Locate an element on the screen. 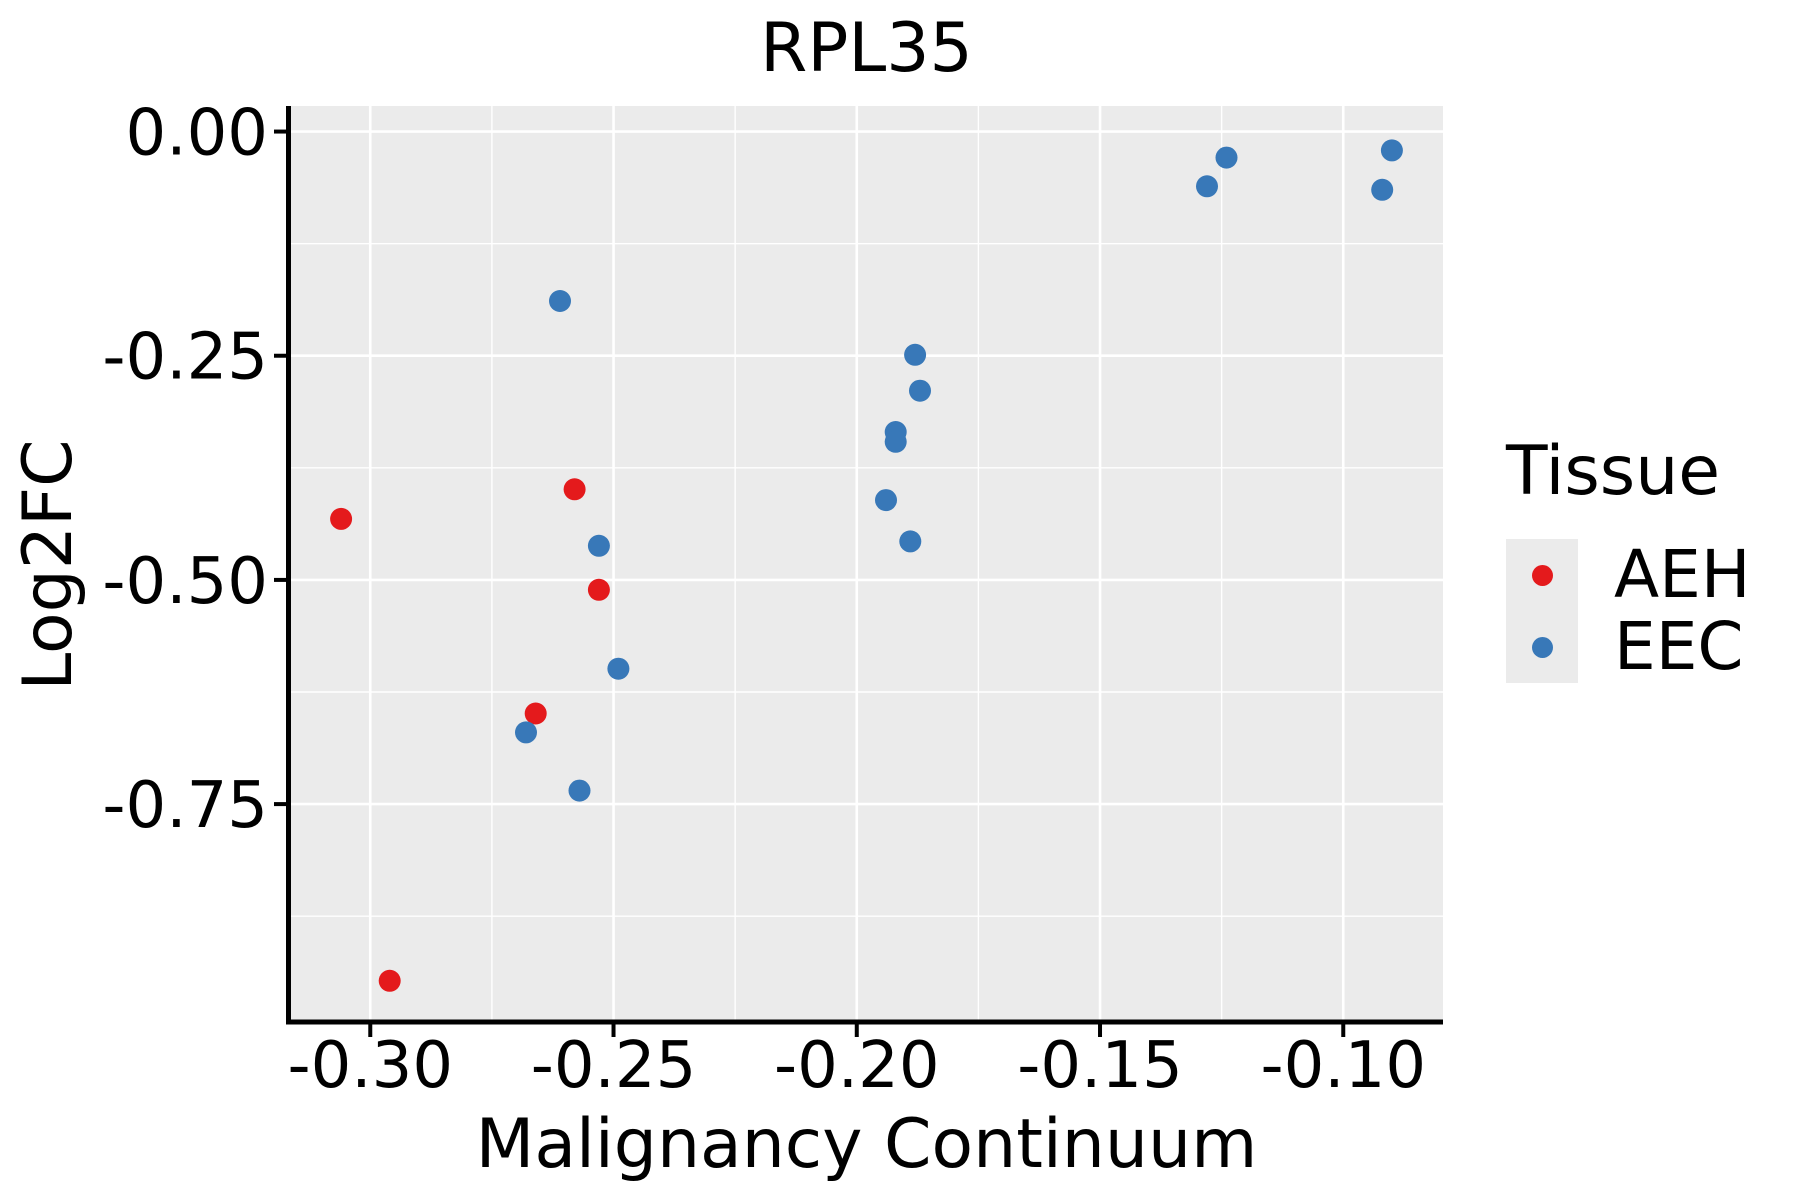  y-axis-title: Log2FC is located at coordinates (48, 565).